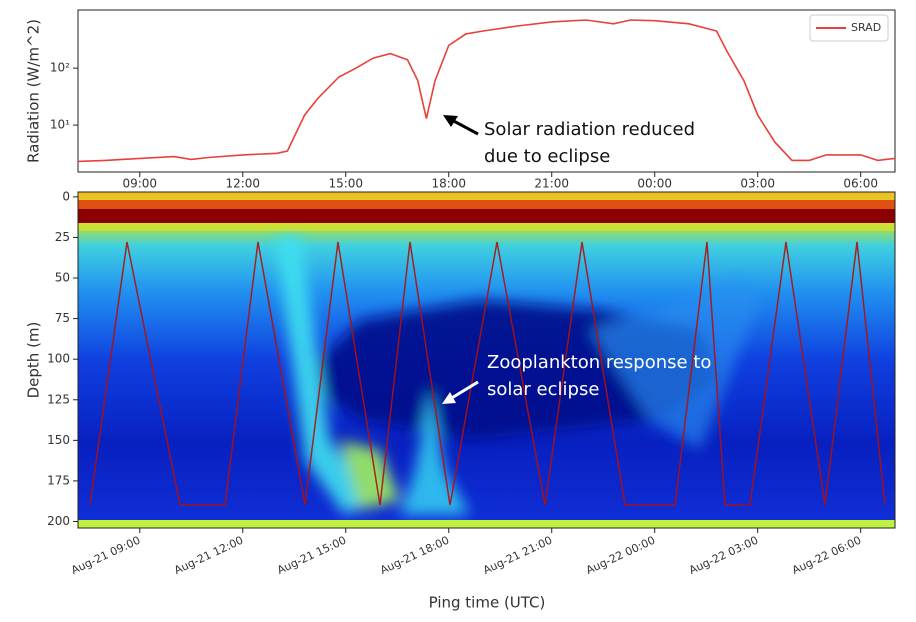 This screenshot has width=916, height=622. I want to click on x-tick-label: 09:00, so click(139, 184).